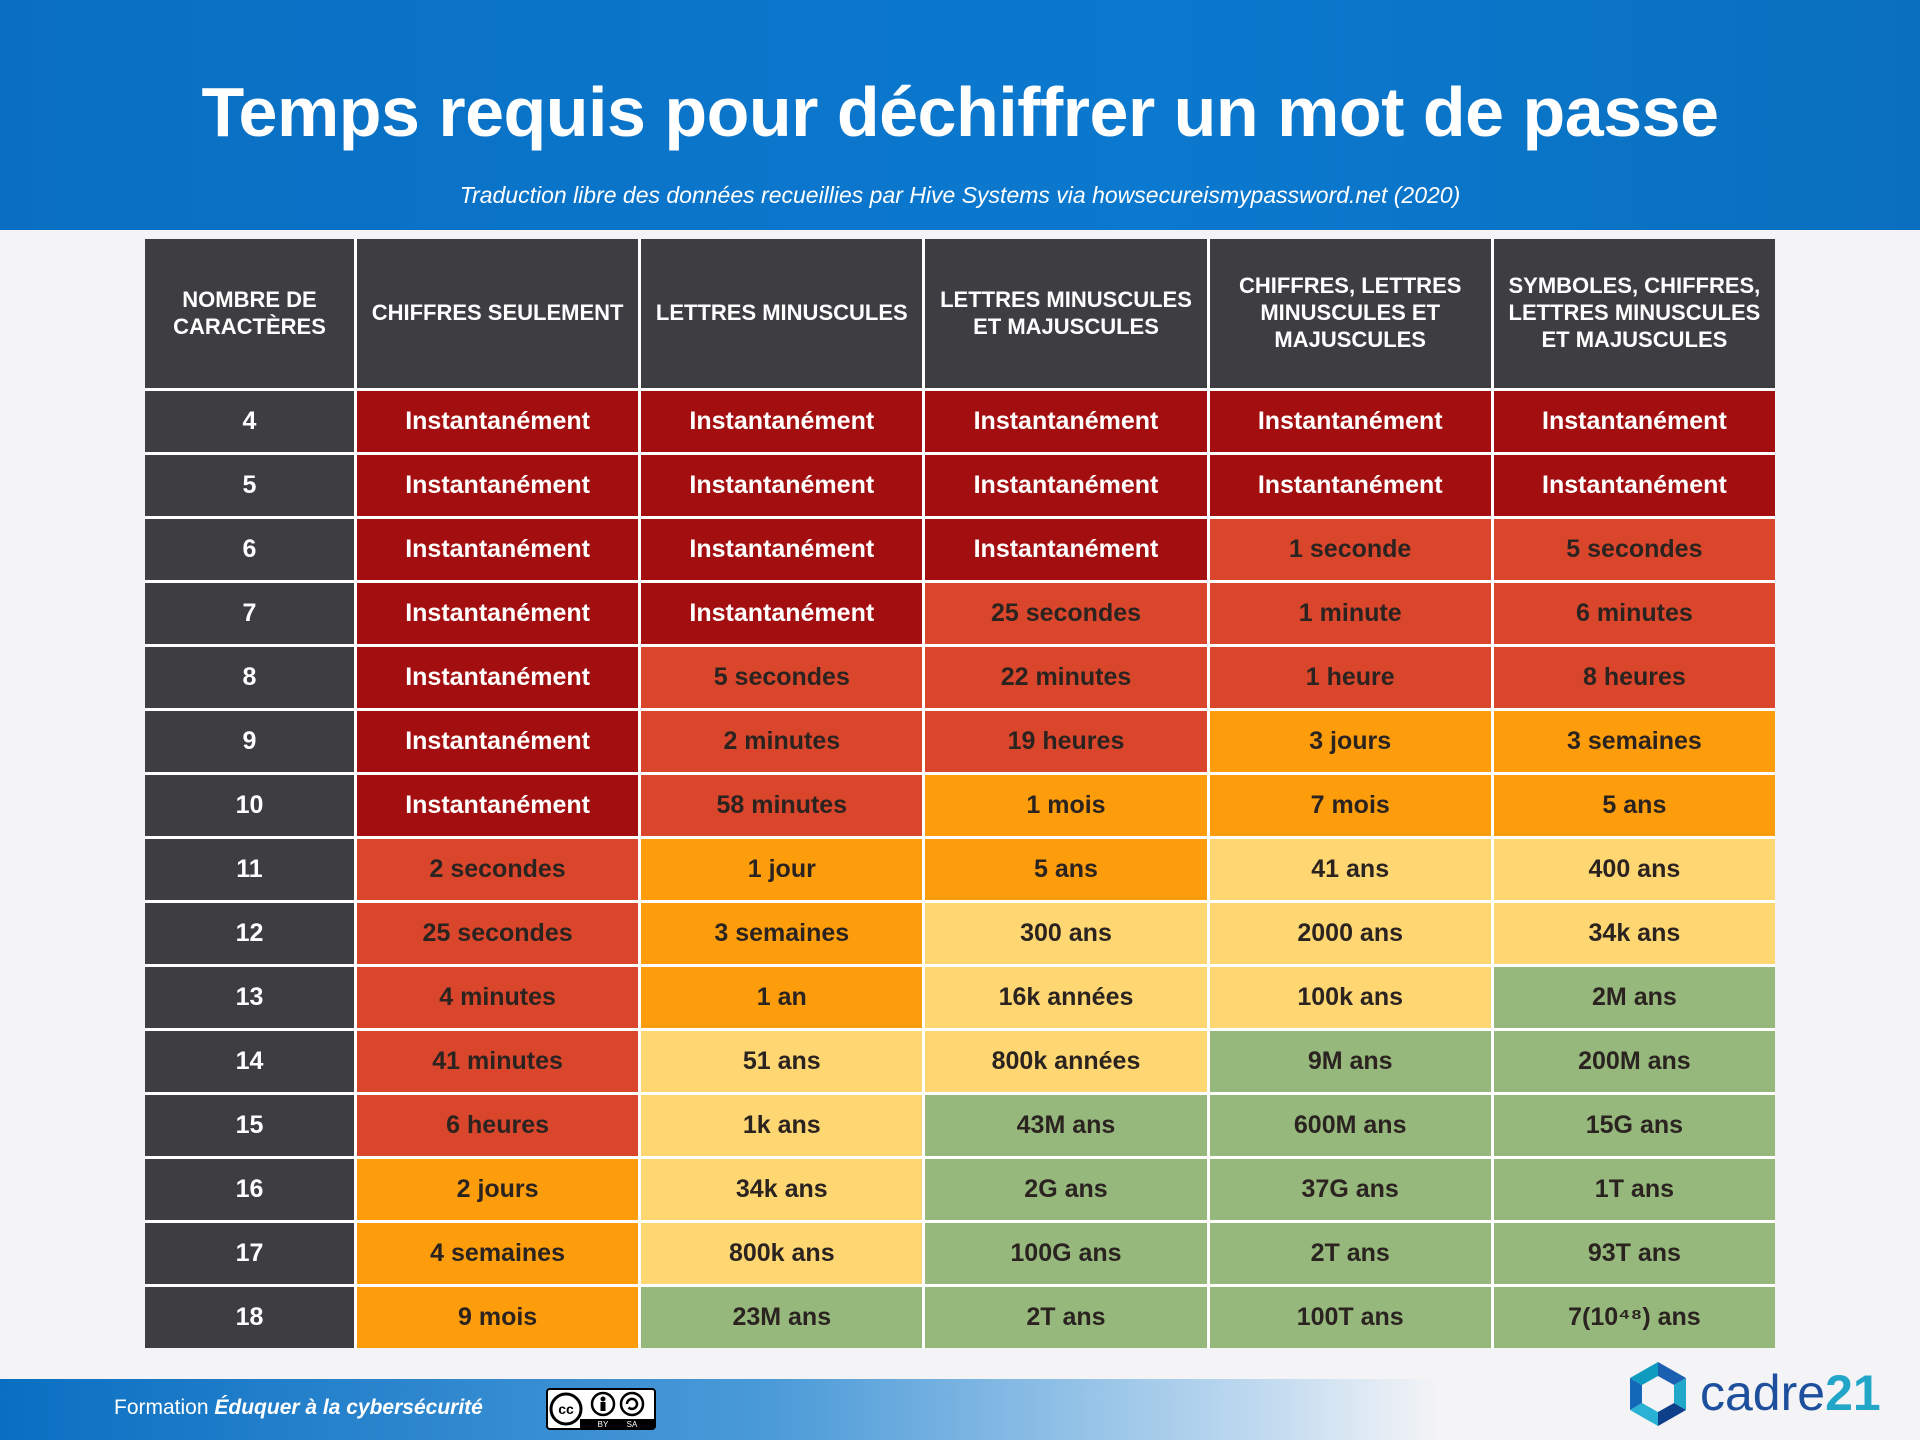 Image resolution: width=1920 pixels, height=1440 pixels. What do you see at coordinates (1350, 805) in the screenshot?
I see `time-cell: 7 mois` at bounding box center [1350, 805].